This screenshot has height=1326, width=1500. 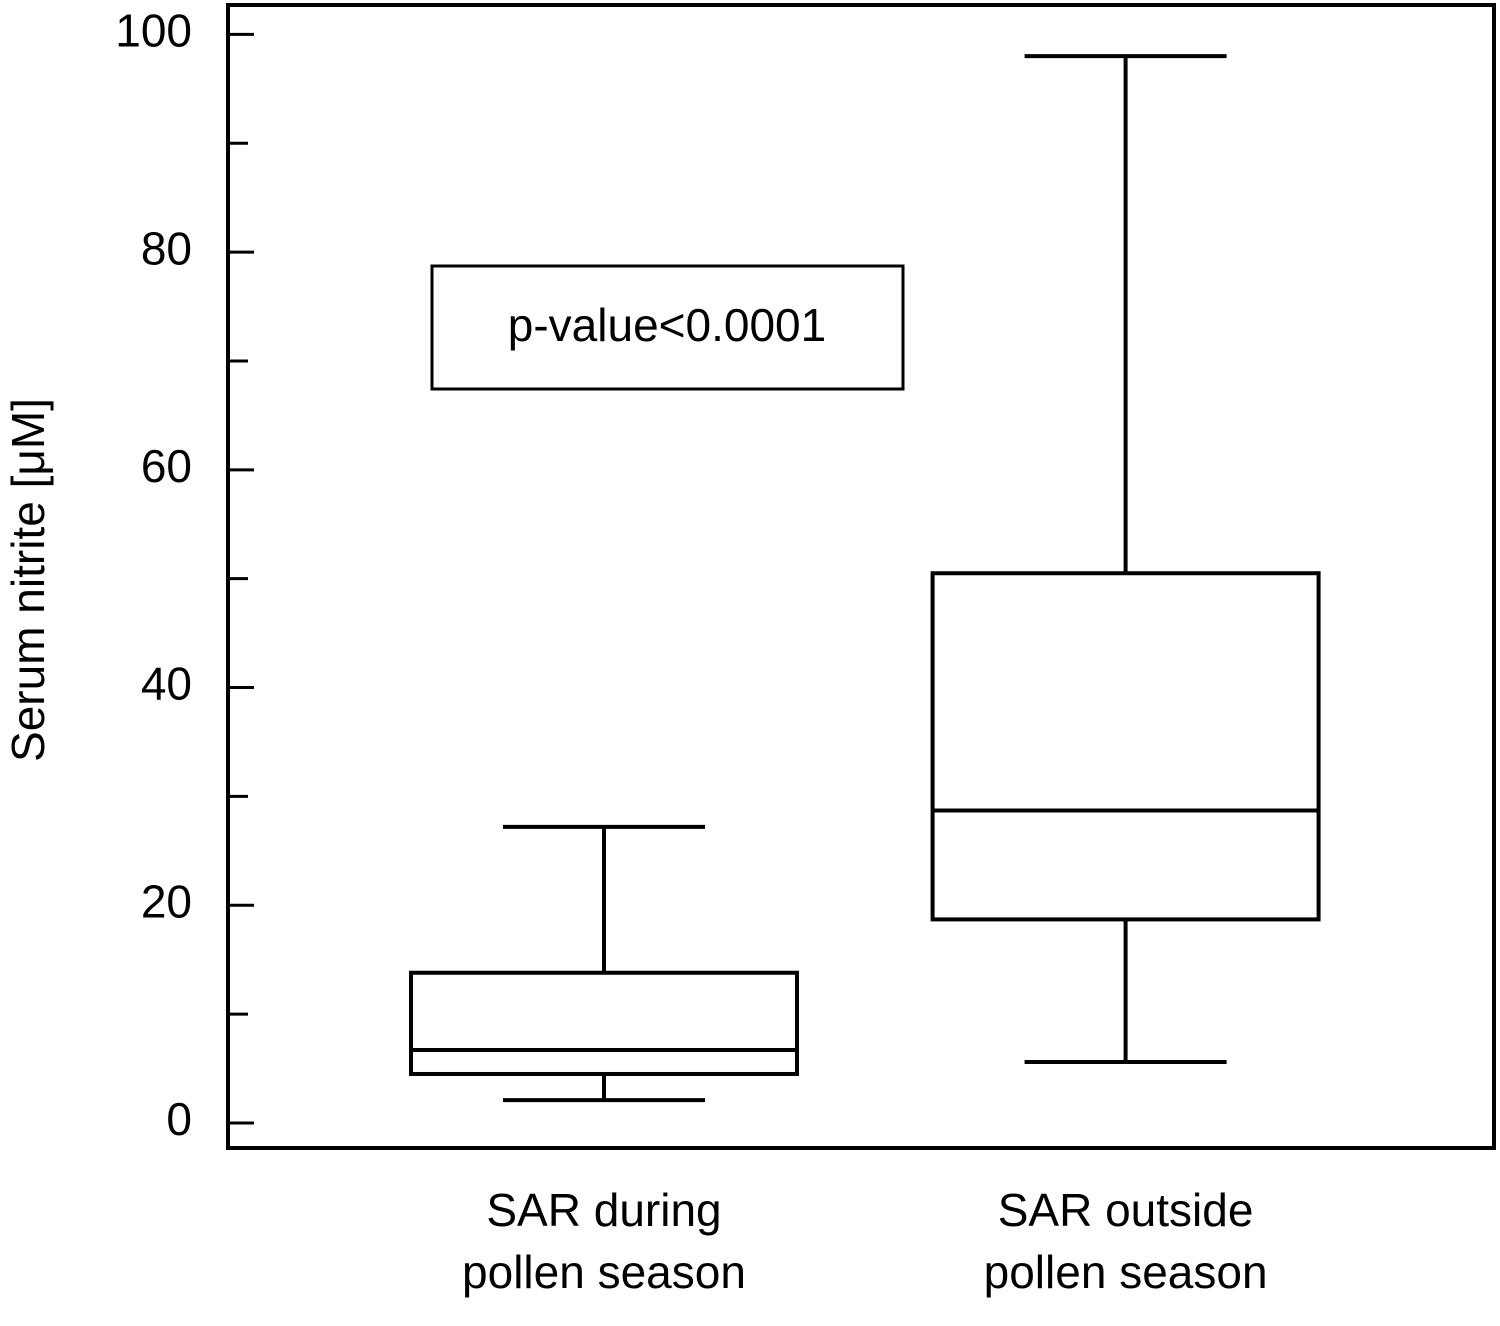 What do you see at coordinates (166, 901) in the screenshot?
I see `y-tick-label: 20` at bounding box center [166, 901].